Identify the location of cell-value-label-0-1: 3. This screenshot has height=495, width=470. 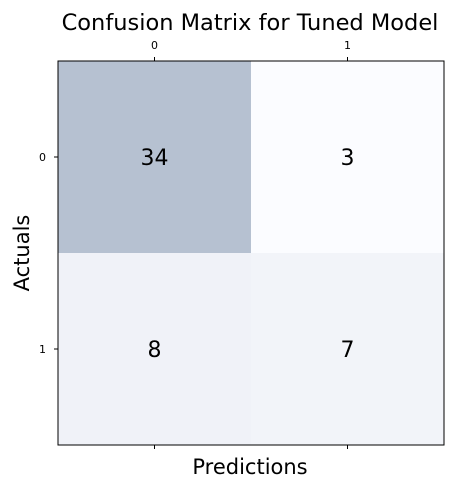
(348, 158).